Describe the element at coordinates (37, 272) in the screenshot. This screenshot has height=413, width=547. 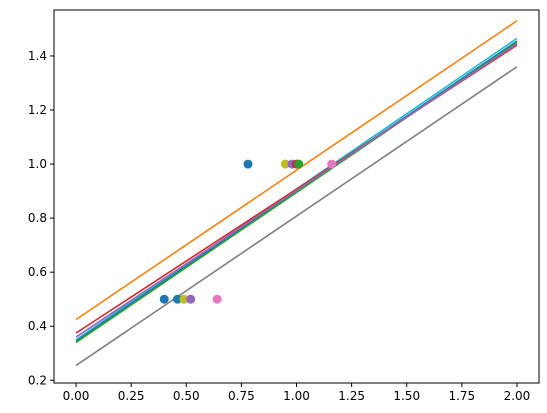
I see `y-tick-label: 0.6` at that location.